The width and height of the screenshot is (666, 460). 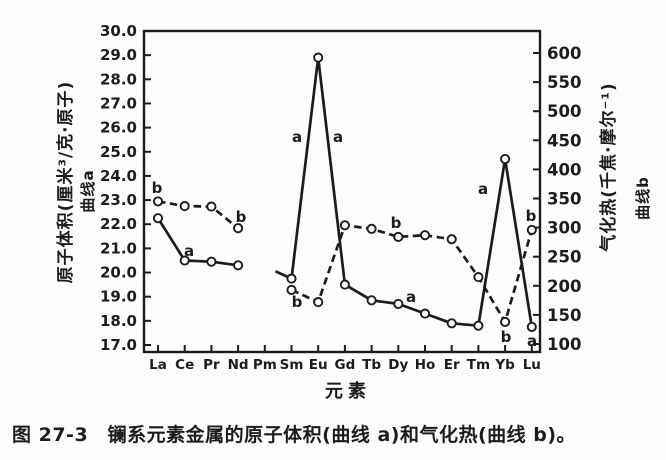 What do you see at coordinates (118, 345) in the screenshot?
I see `left-axis-tick-label: 17.0` at bounding box center [118, 345].